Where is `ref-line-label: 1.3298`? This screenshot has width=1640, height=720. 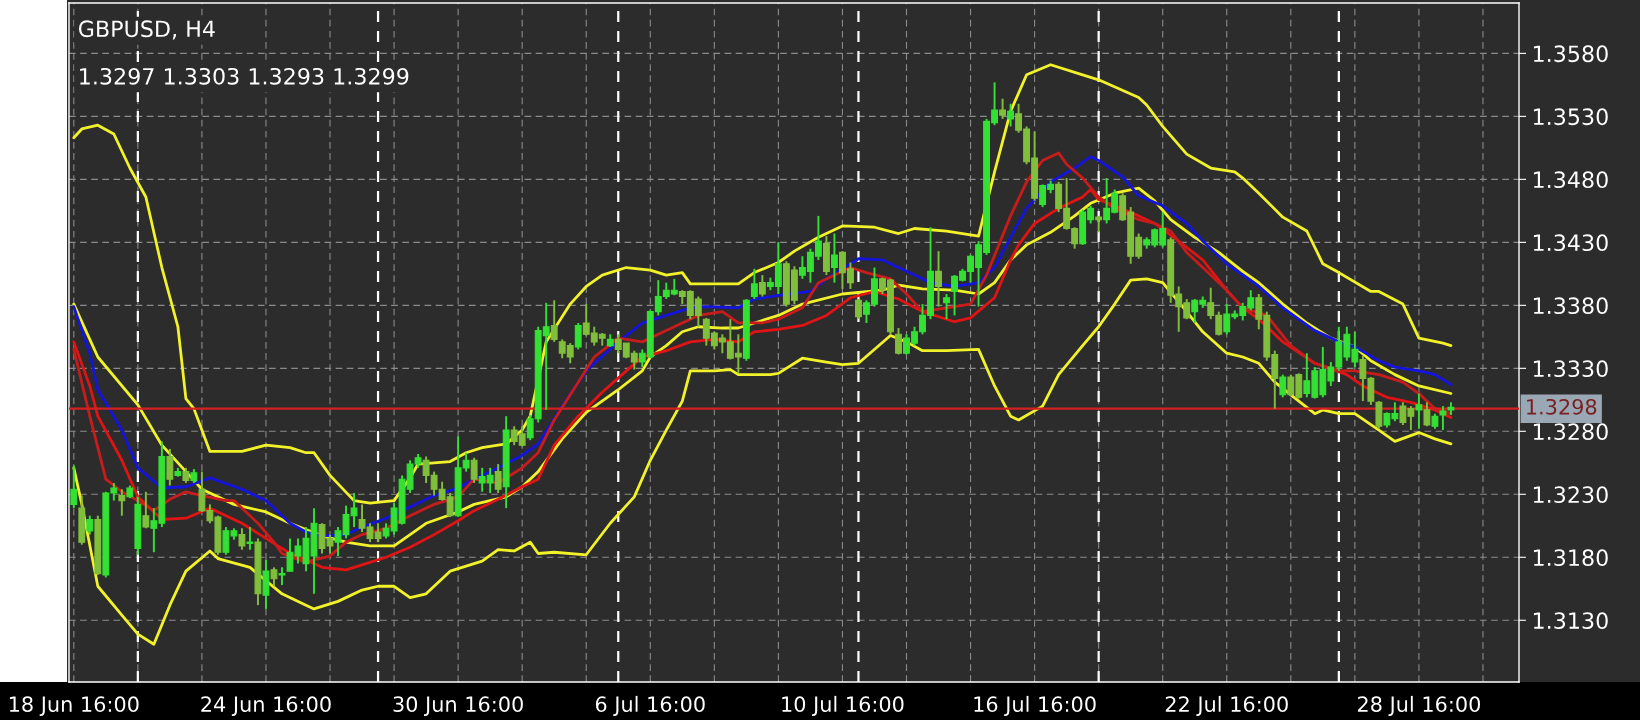 ref-line-label: 1.3298 is located at coordinates (1562, 406).